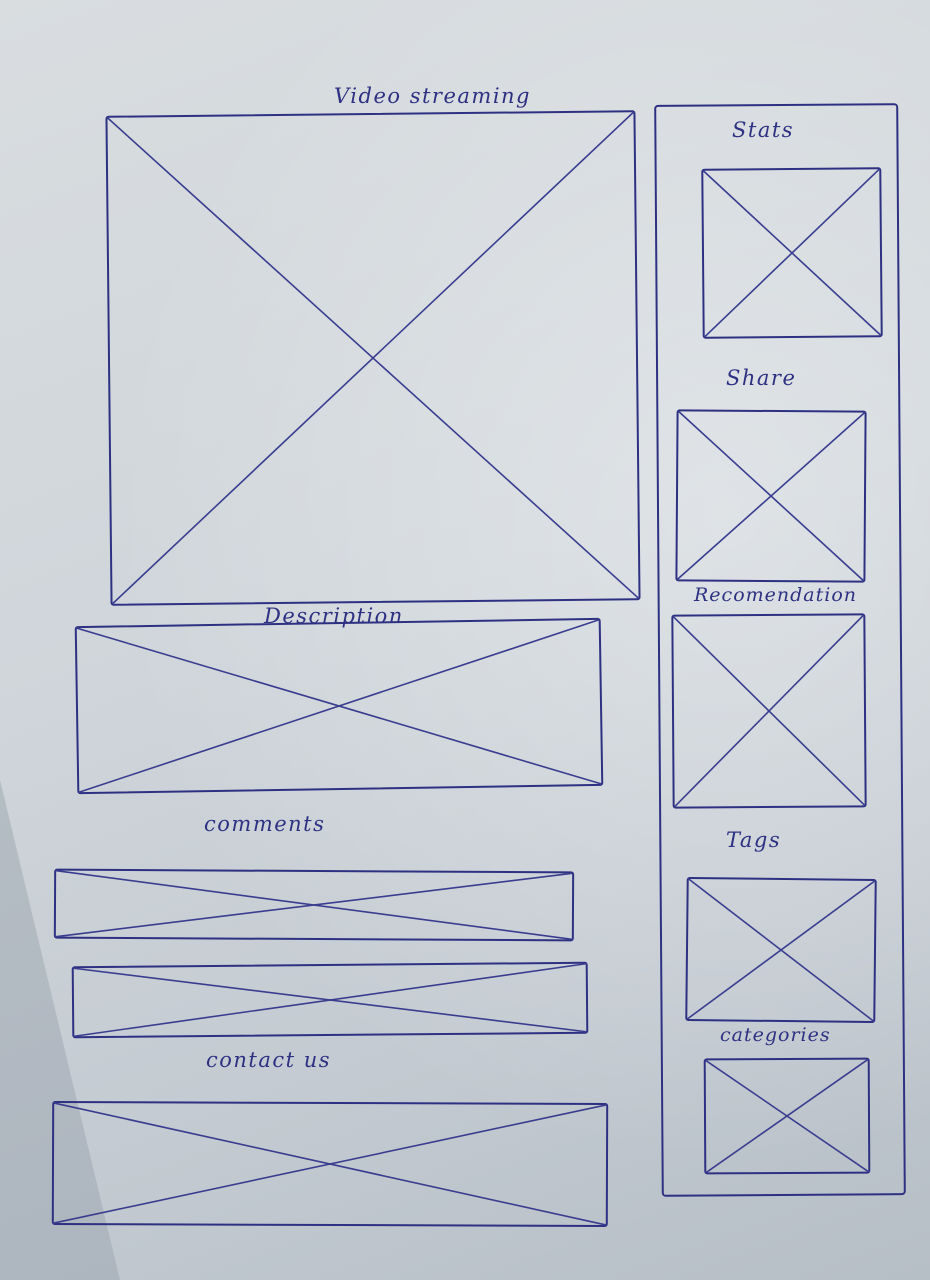 This screenshot has width=930, height=1280. I want to click on comment-2-placeholder-cross, so click(330, 1000).